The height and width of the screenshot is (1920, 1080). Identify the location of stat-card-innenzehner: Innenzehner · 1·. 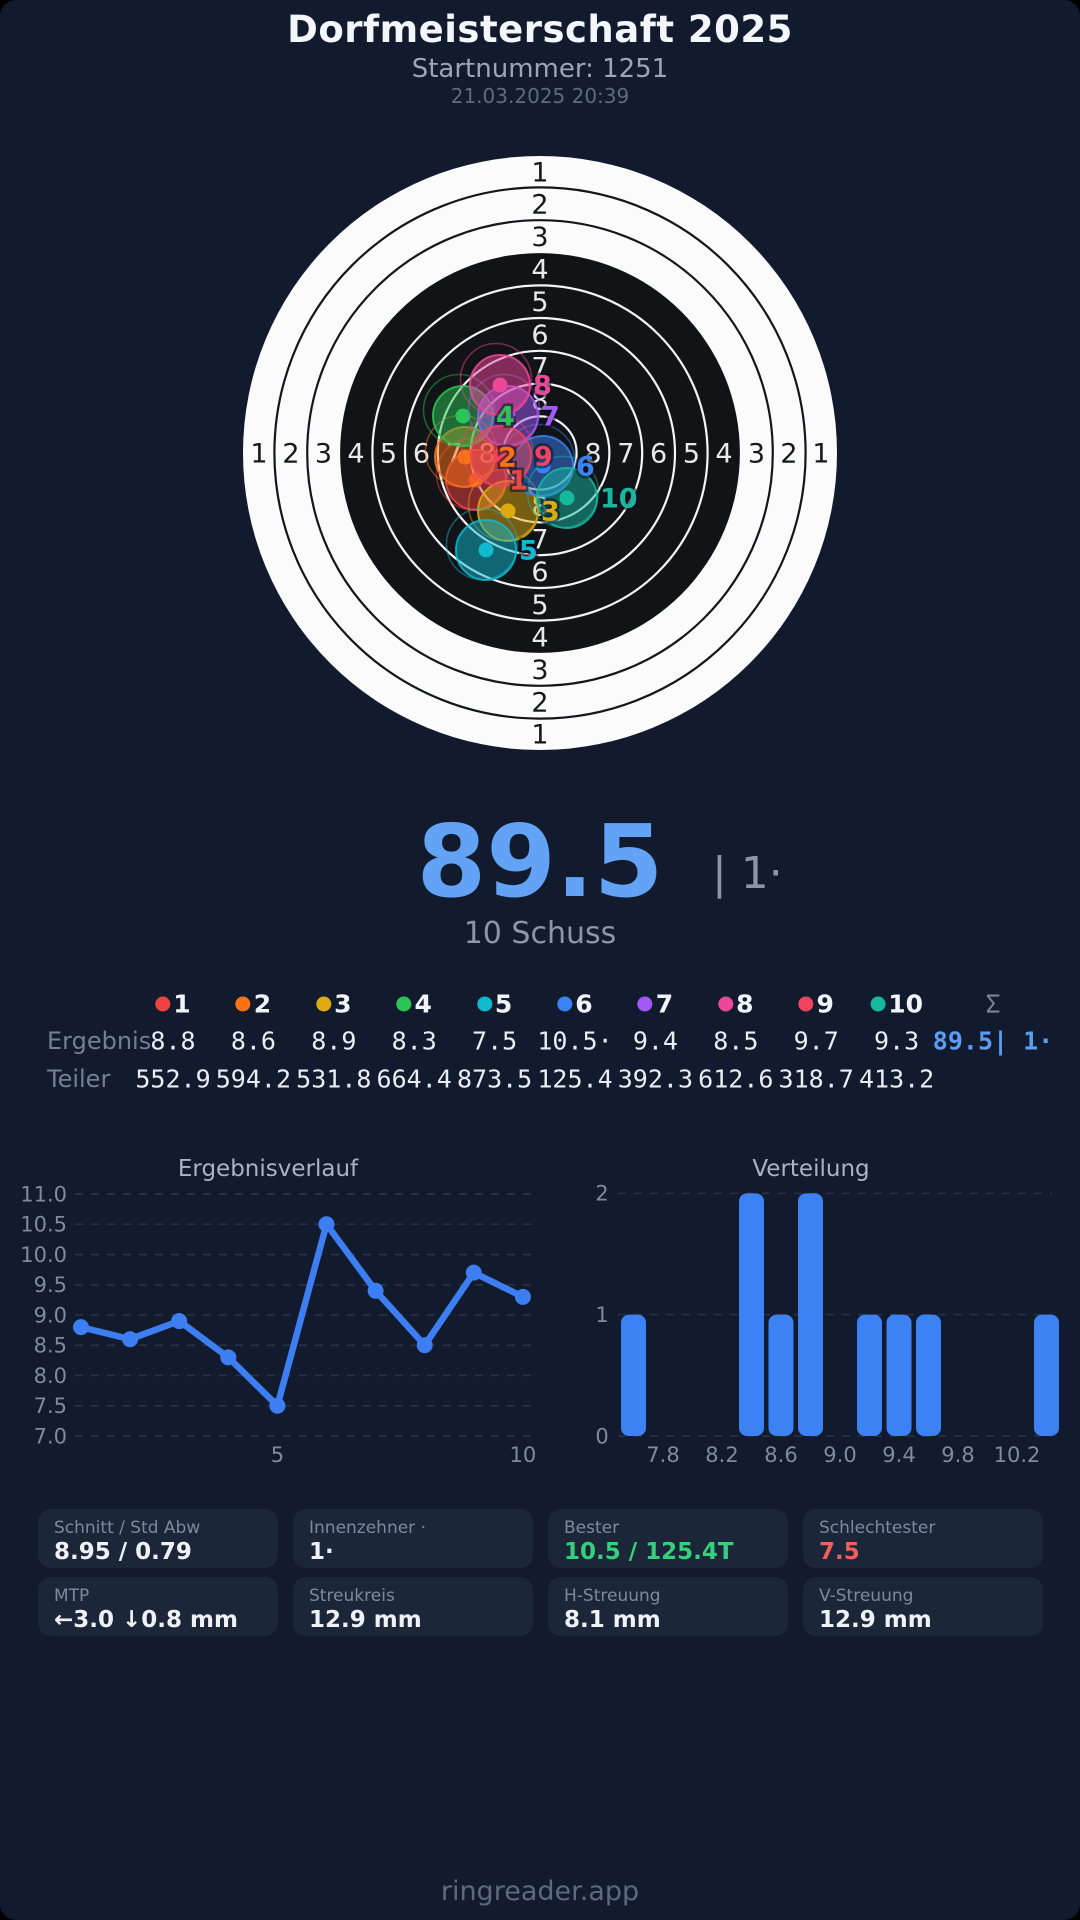
(413, 1538).